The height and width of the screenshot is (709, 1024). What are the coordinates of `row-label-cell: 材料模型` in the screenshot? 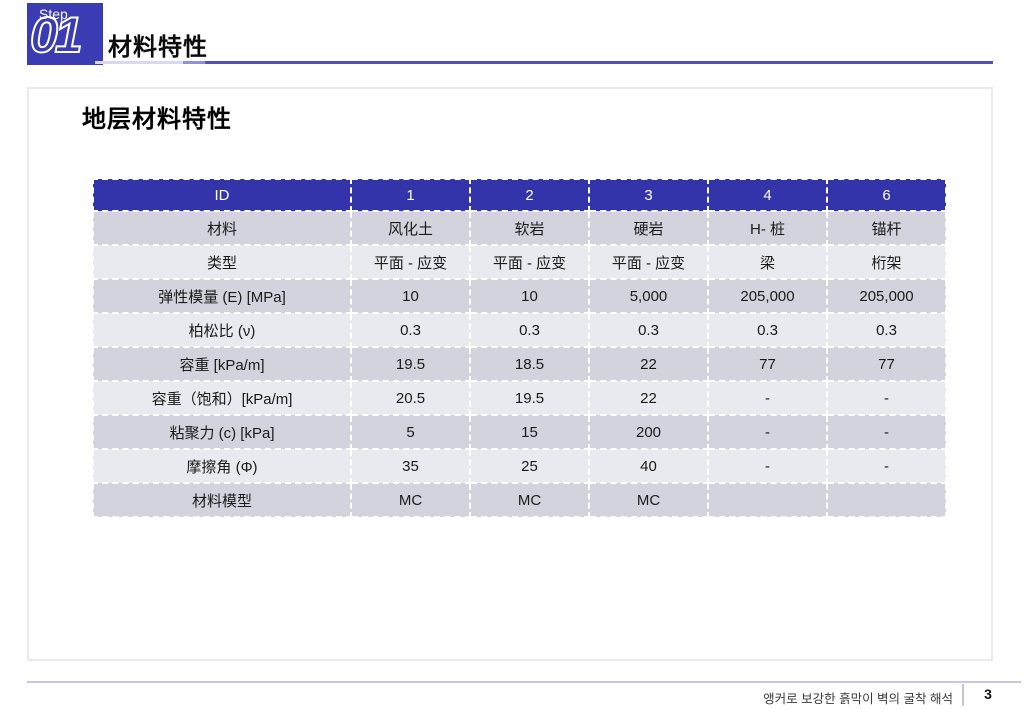 It's located at (222, 500).